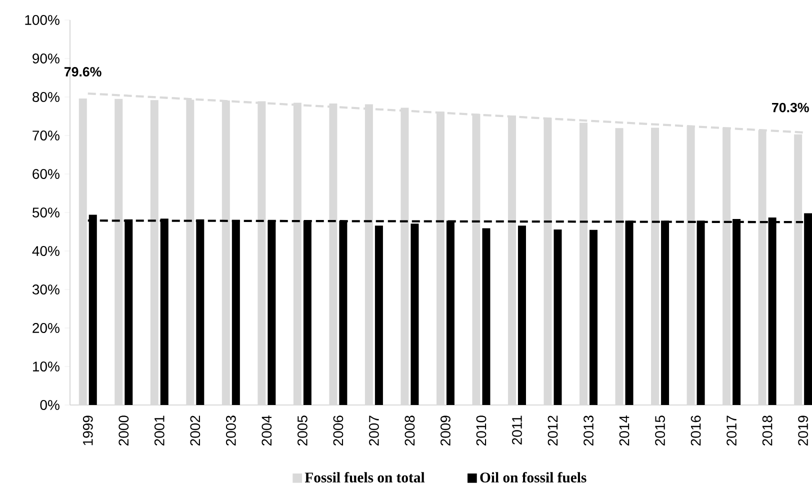  I want to click on x-tick-label: 2002, so click(195, 431).